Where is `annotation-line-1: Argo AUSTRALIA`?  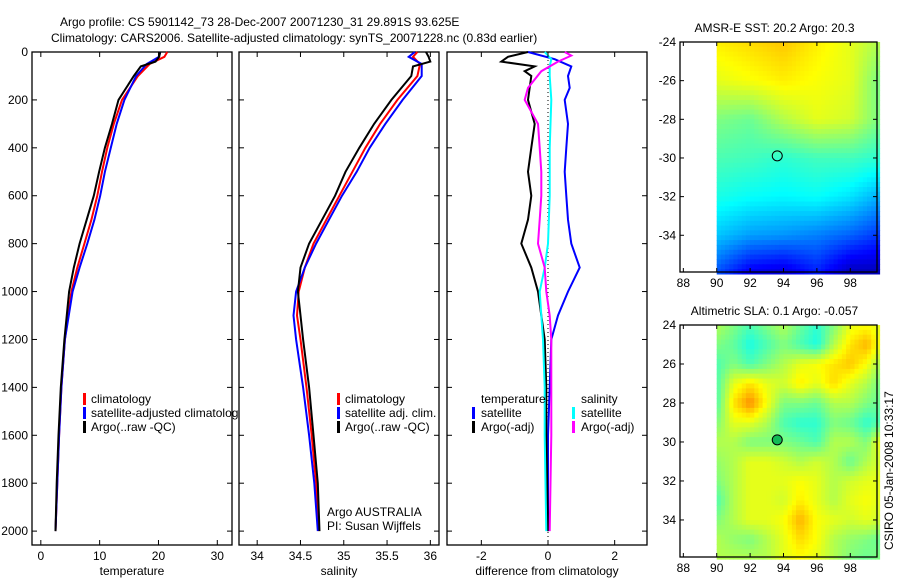 annotation-line-1: Argo AUSTRALIA is located at coordinates (374, 512).